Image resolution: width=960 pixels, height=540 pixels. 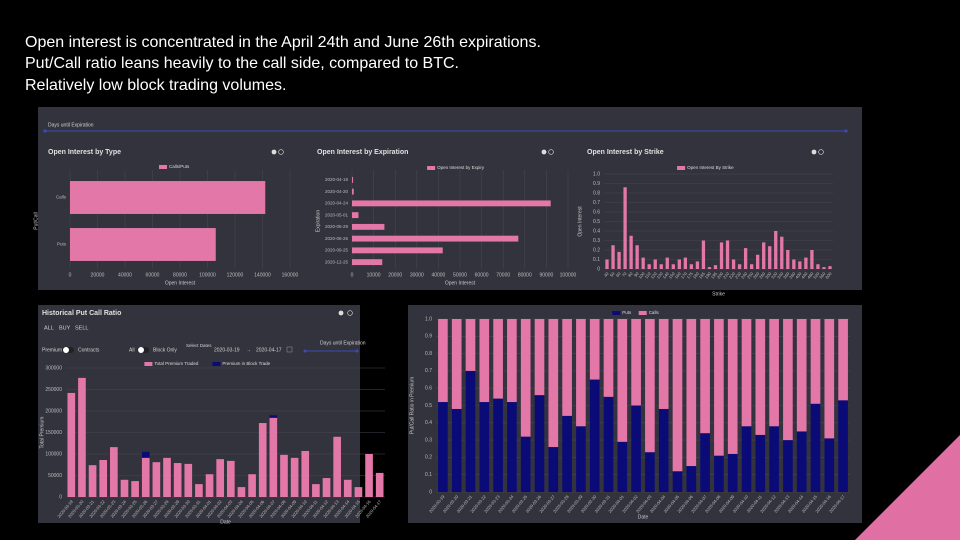 What do you see at coordinates (81, 328) in the screenshot?
I see `side-button: SELL` at bounding box center [81, 328].